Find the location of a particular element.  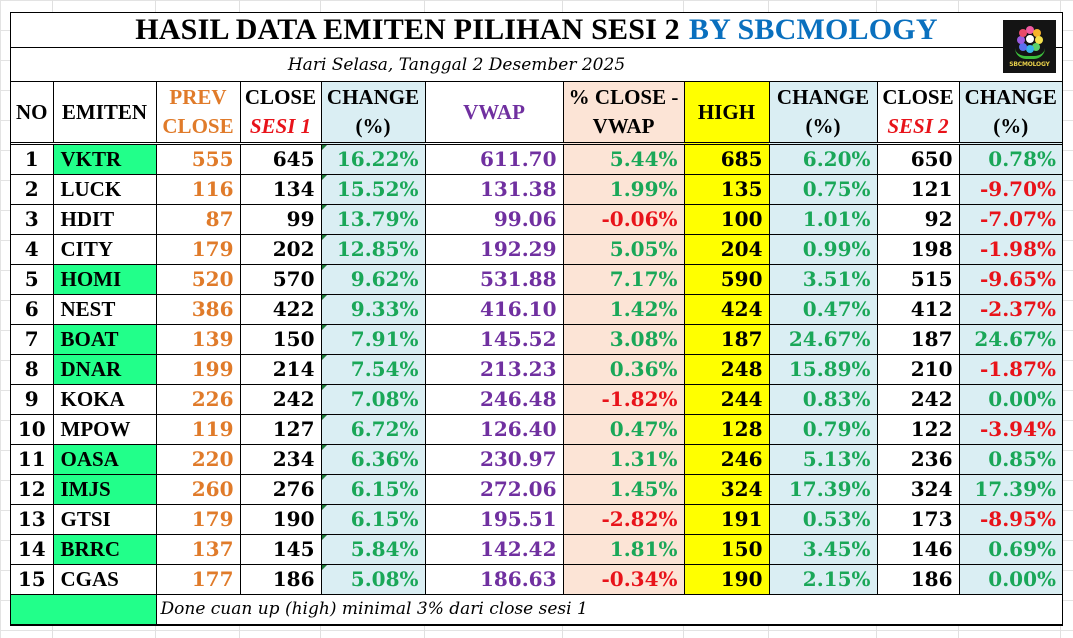

cell-close-vwap-value: 7.17% is located at coordinates (643, 279).